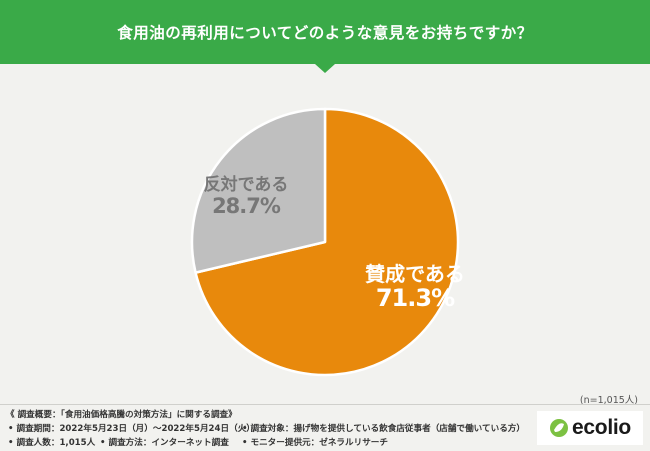 This screenshot has height=451, width=650. What do you see at coordinates (383, 429) in the screenshot?
I see `survey-target: • 調査対象：揚げ物を提供している飲食店従事者（店舗で働いている方）` at bounding box center [383, 429].